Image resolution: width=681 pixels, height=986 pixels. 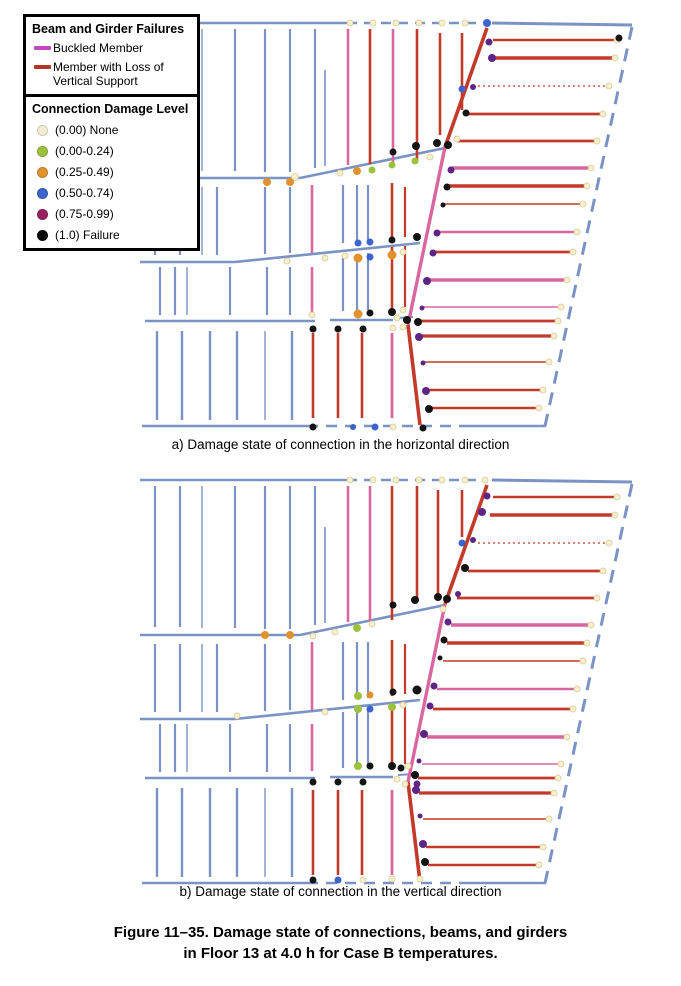 I want to click on legend-item: (0.00-0.24), so click(x=112, y=151).